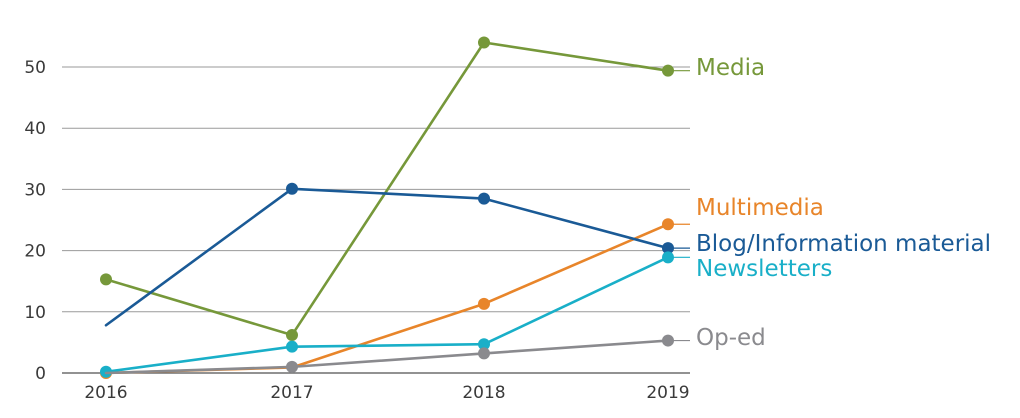 The height and width of the screenshot is (418, 1020). What do you see at coordinates (760, 208) in the screenshot?
I see `series-label-multimedia: Multimedia` at bounding box center [760, 208].